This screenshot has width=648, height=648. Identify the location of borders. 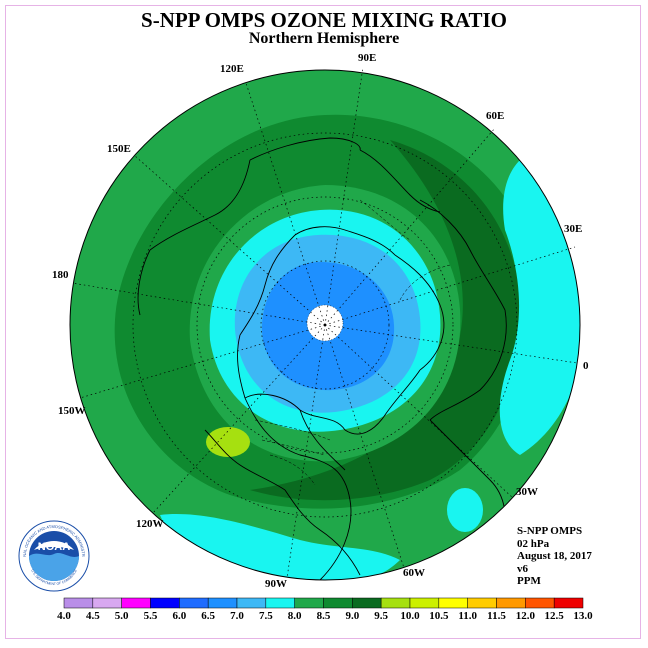
(352, 342).